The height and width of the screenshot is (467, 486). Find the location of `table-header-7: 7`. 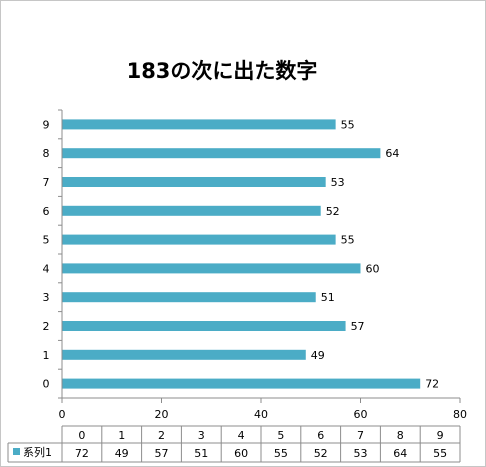

table-header-7: 7 is located at coordinates (360, 435).